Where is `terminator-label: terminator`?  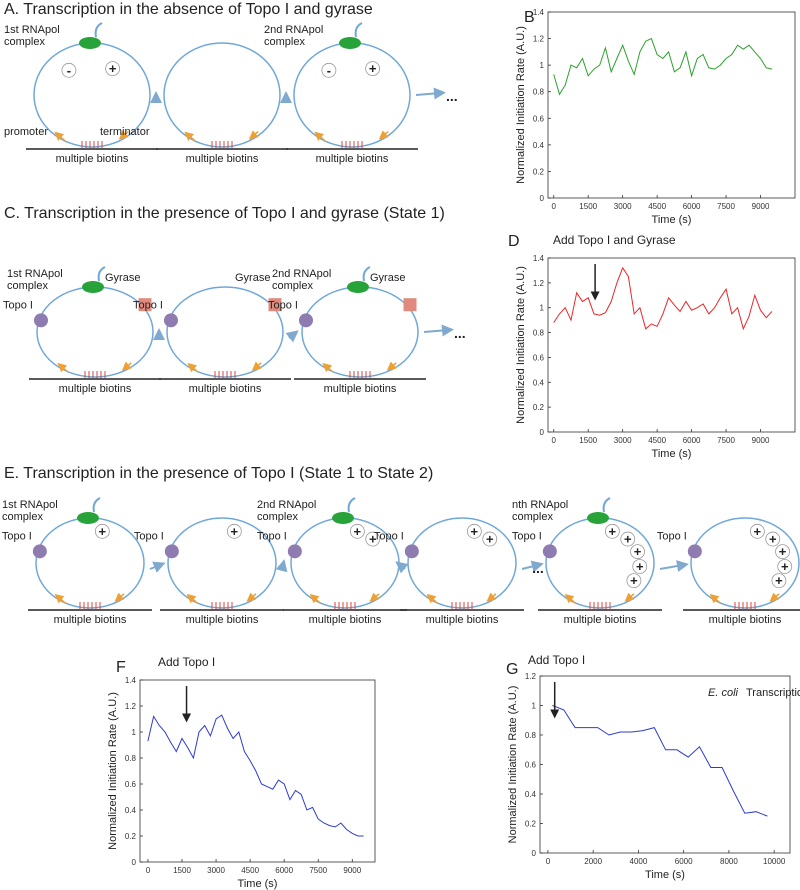 terminator-label: terminator is located at coordinates (125, 132).